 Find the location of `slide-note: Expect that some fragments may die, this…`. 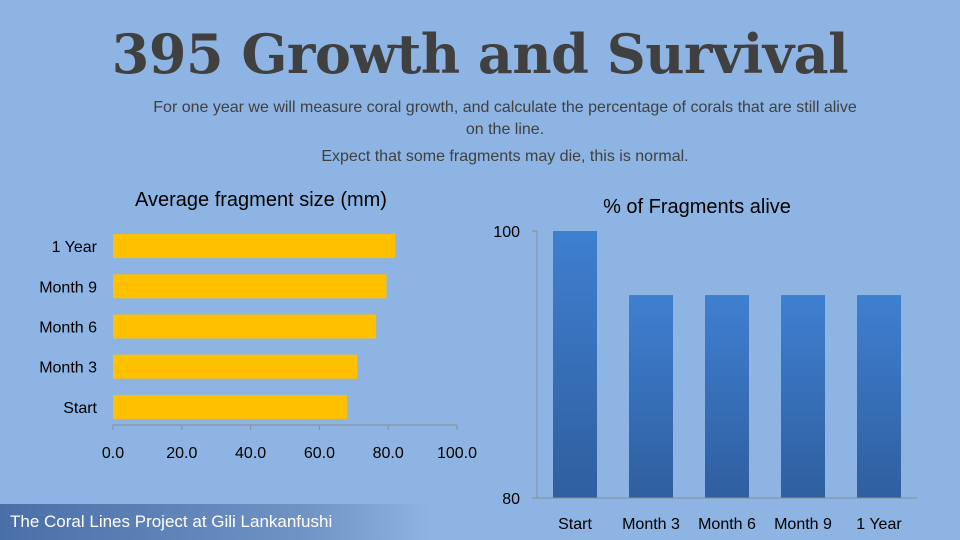

slide-note: Expect that some fragments may die, this… is located at coordinates (505, 156).